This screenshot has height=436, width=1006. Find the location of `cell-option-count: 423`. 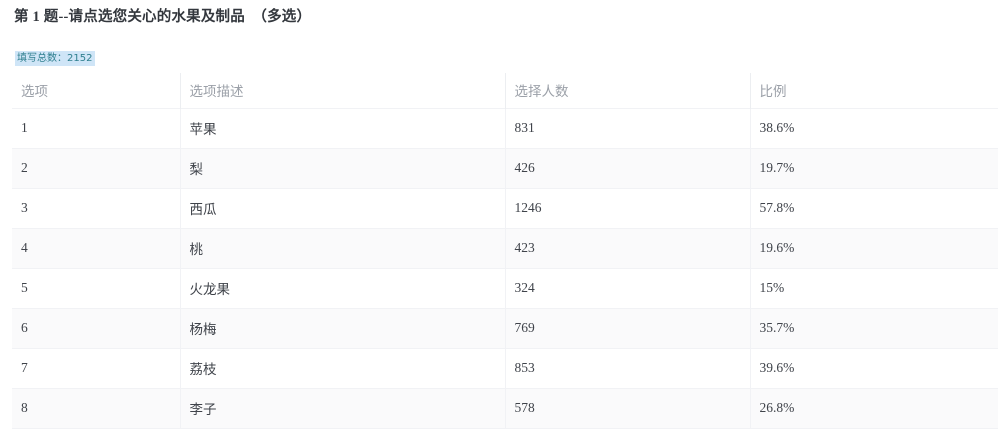

cell-option-count: 423 is located at coordinates (627, 247).